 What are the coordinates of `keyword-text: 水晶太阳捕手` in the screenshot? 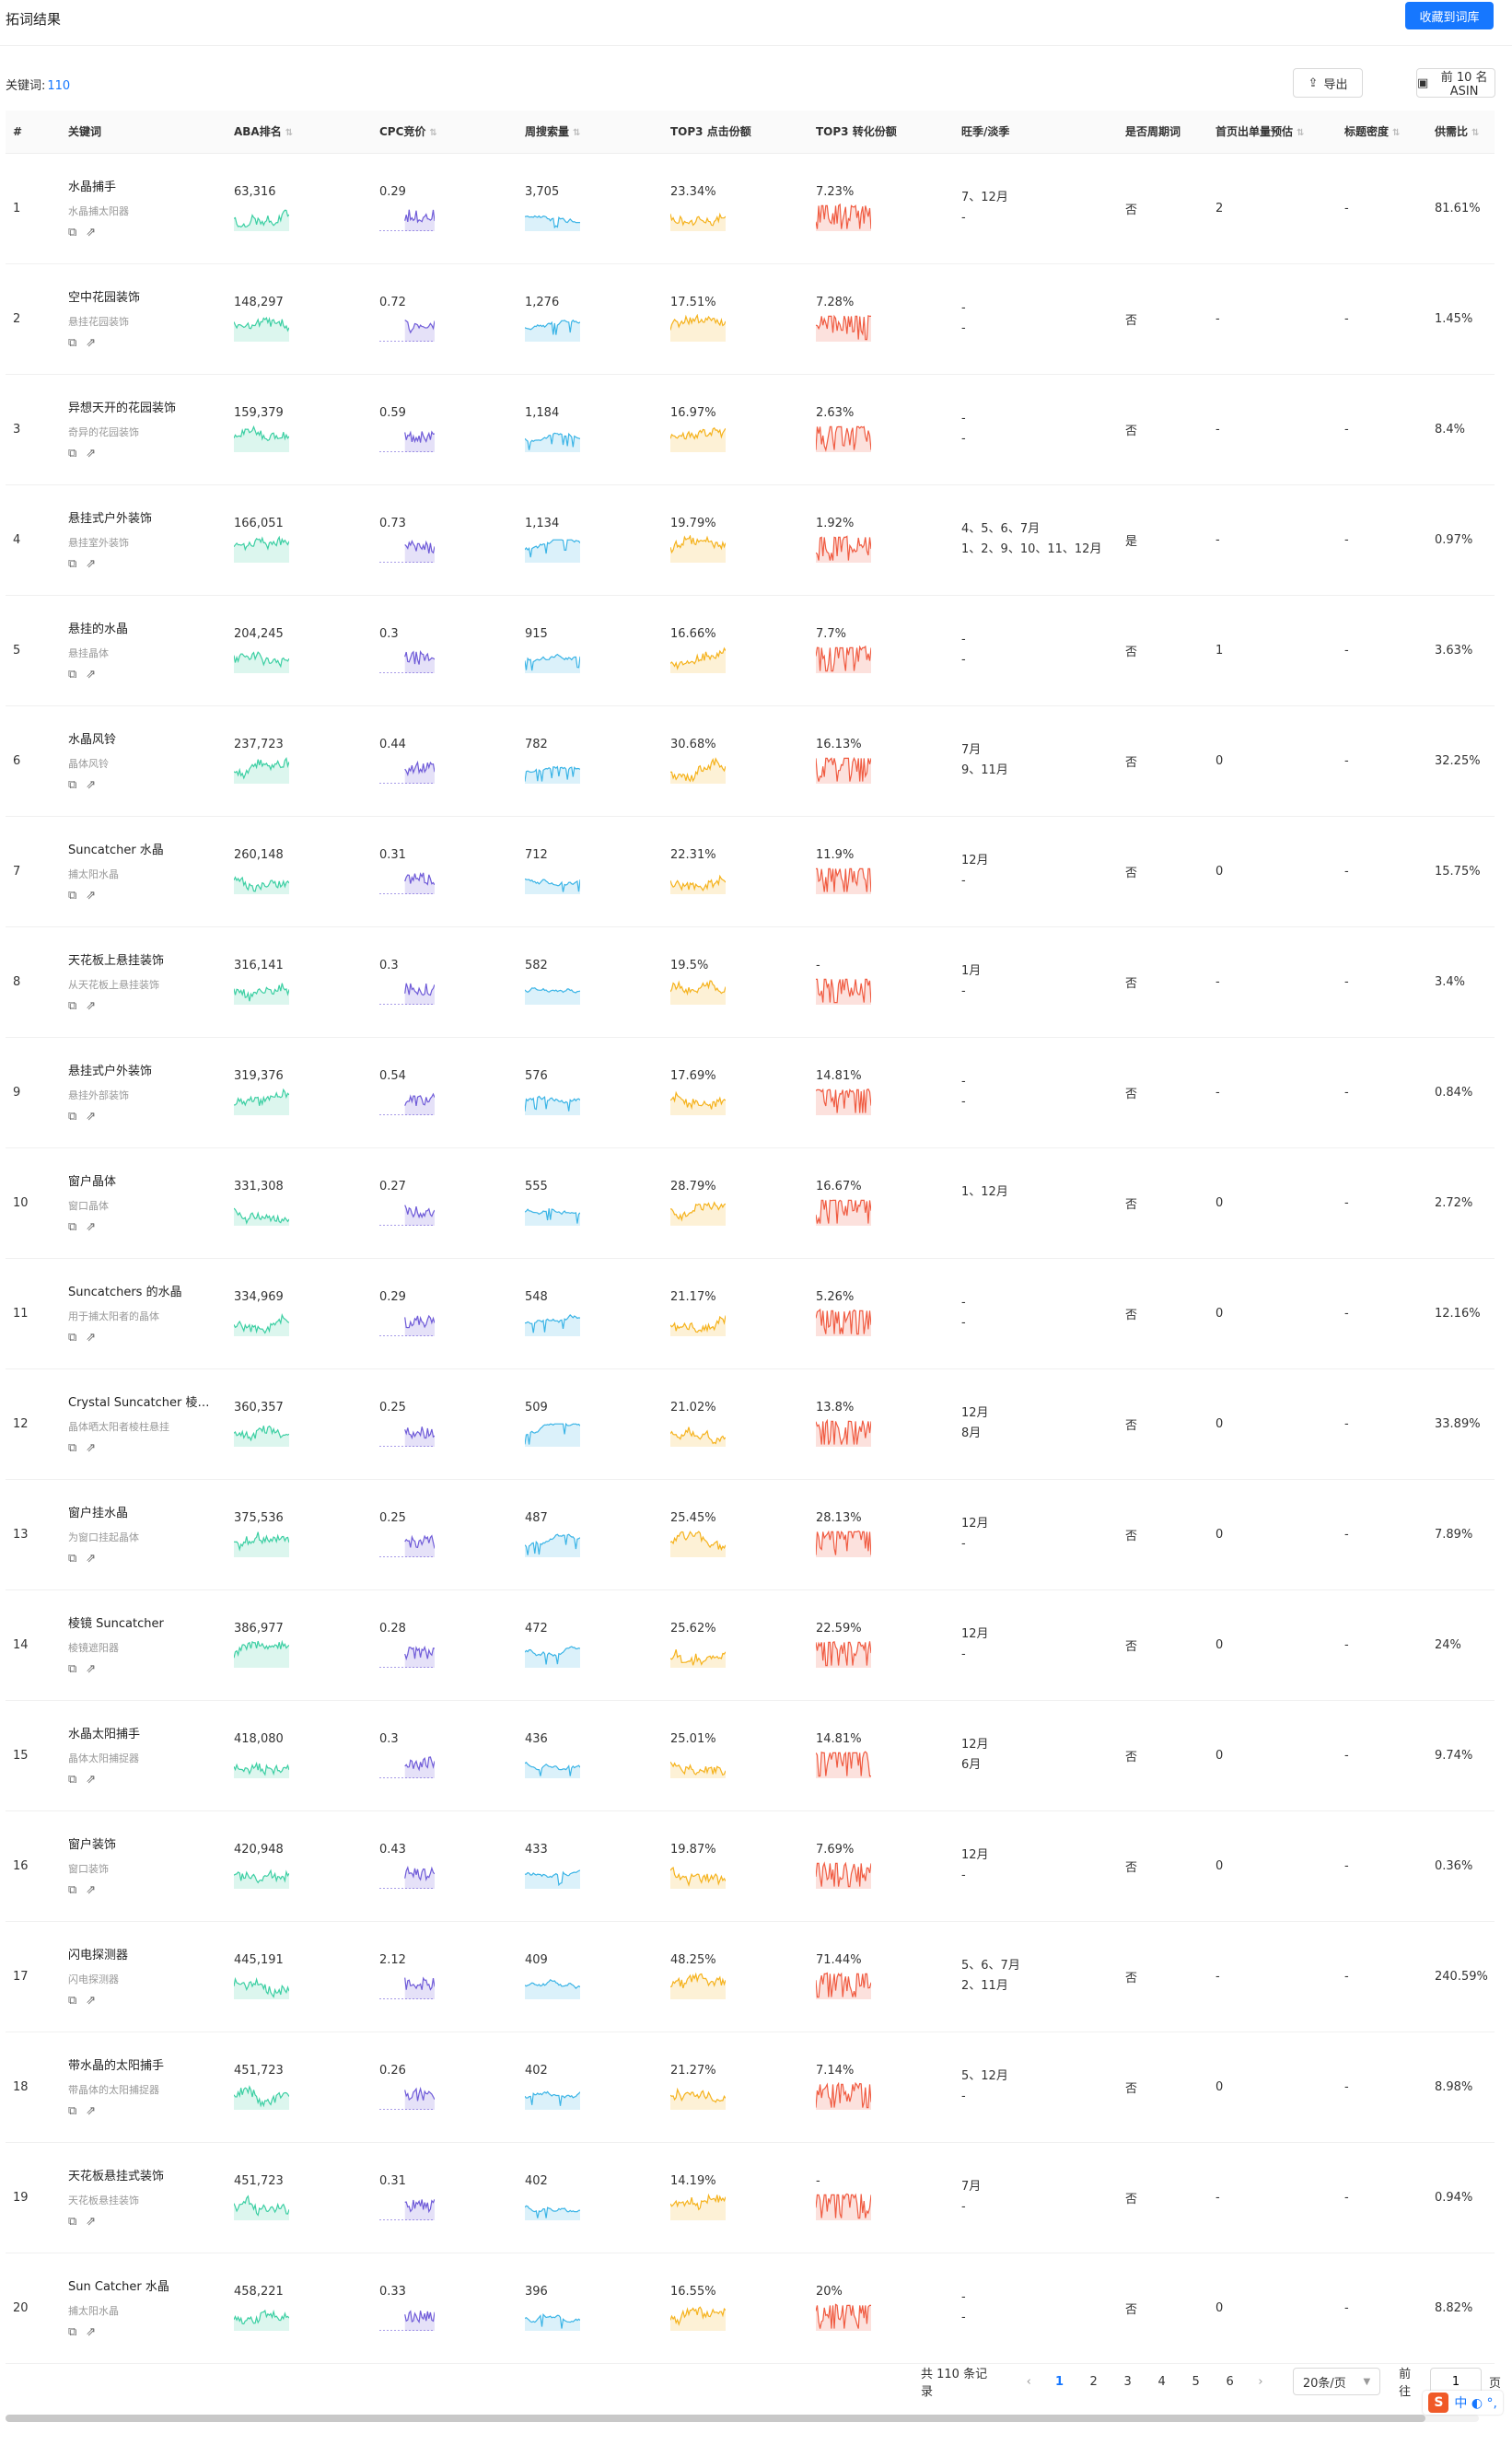 It's located at (105, 1734).